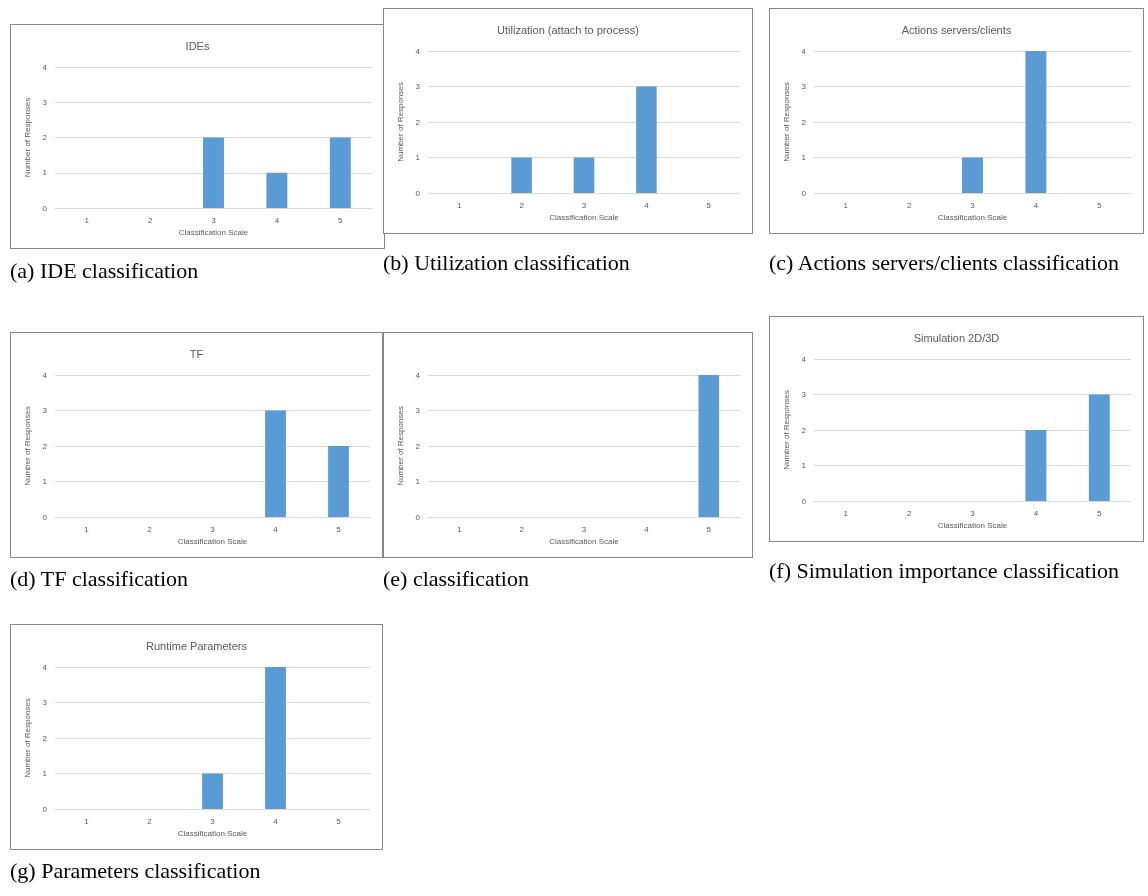  Describe the element at coordinates (456, 579) in the screenshot. I see `text: (e) classification` at that location.